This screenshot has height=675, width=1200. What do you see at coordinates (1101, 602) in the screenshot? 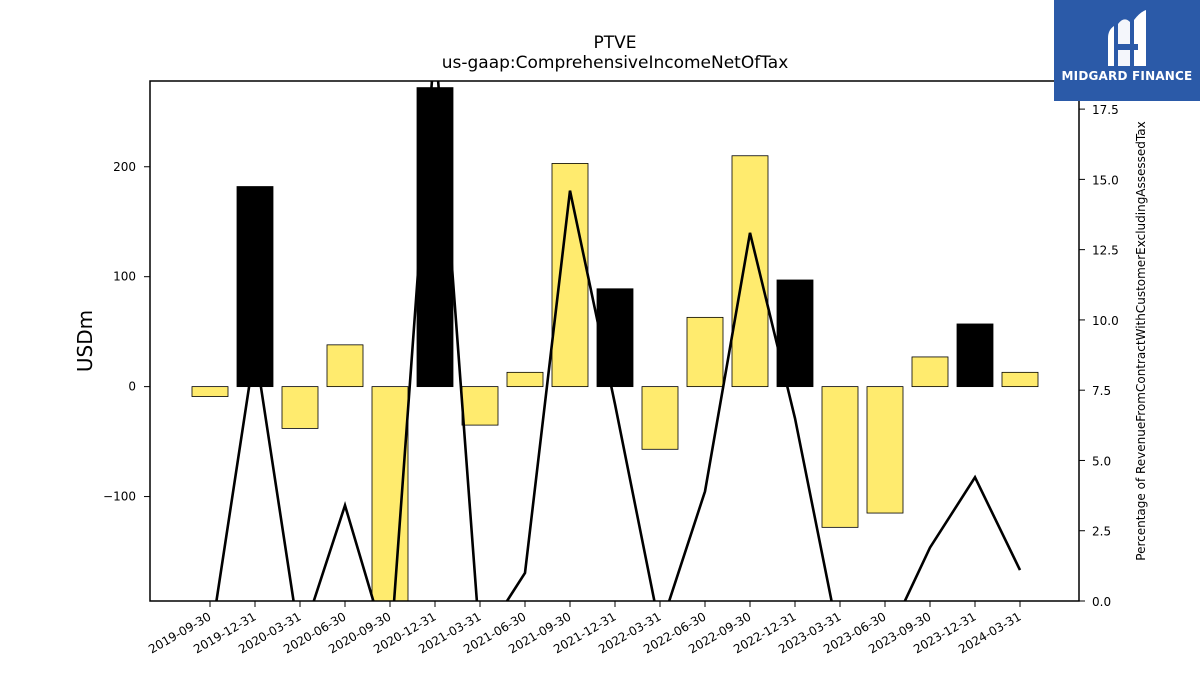
I see `y2-tick-label: 0.0` at bounding box center [1101, 602].